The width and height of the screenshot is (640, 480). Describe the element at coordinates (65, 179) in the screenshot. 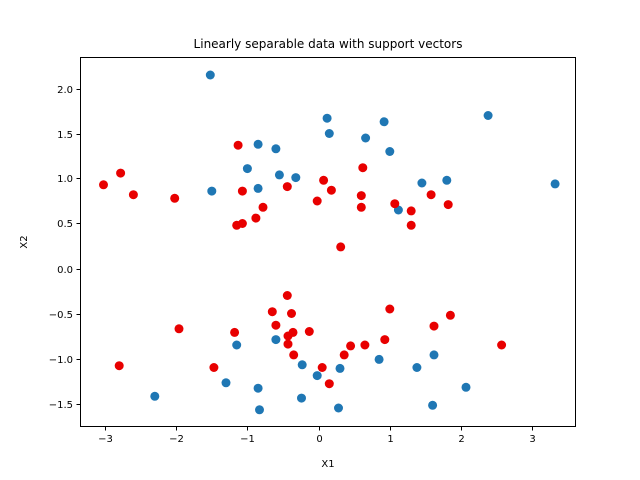

I see `y-tick-label-5: 1.0` at that location.